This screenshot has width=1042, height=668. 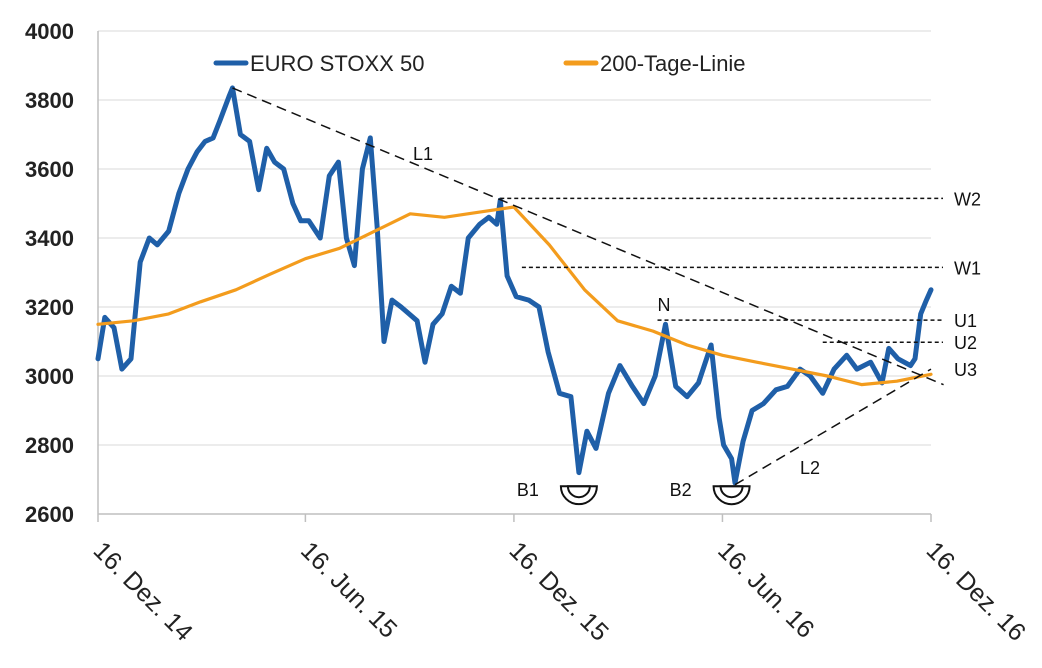 I want to click on legend-200-tage-linie-label: 200-Tage-Linie, so click(x=673, y=63).